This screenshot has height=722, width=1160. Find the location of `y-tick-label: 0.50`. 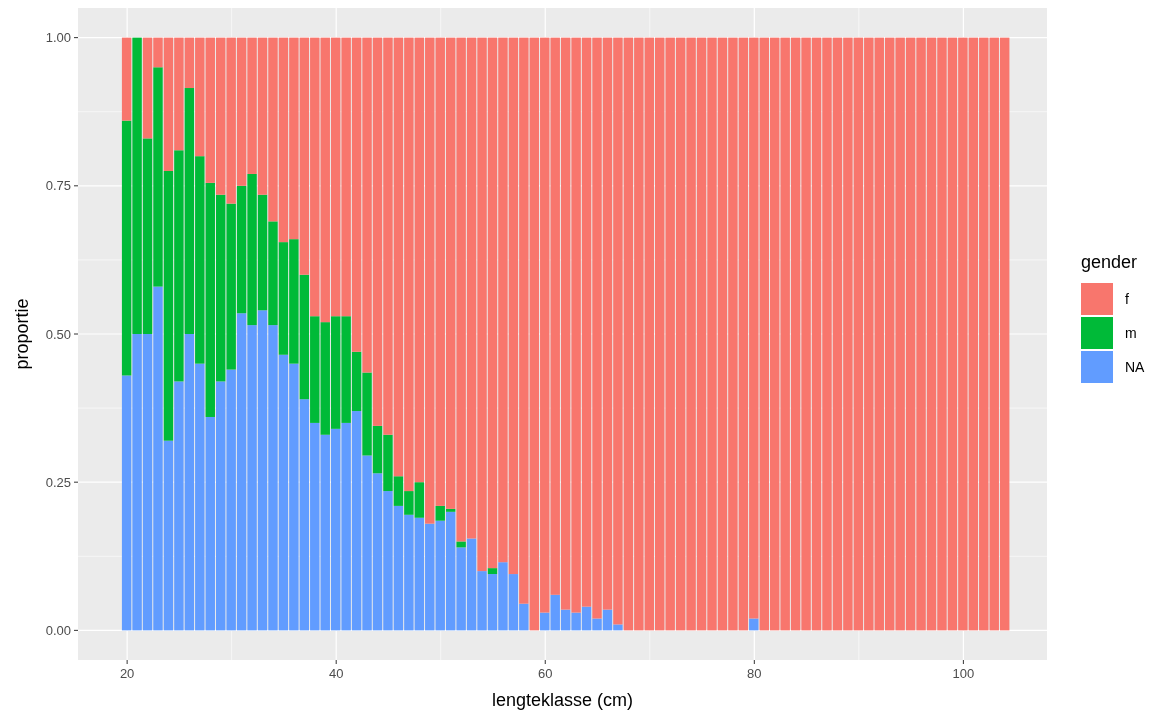

y-tick-label: 0.50 is located at coordinates (58, 334).